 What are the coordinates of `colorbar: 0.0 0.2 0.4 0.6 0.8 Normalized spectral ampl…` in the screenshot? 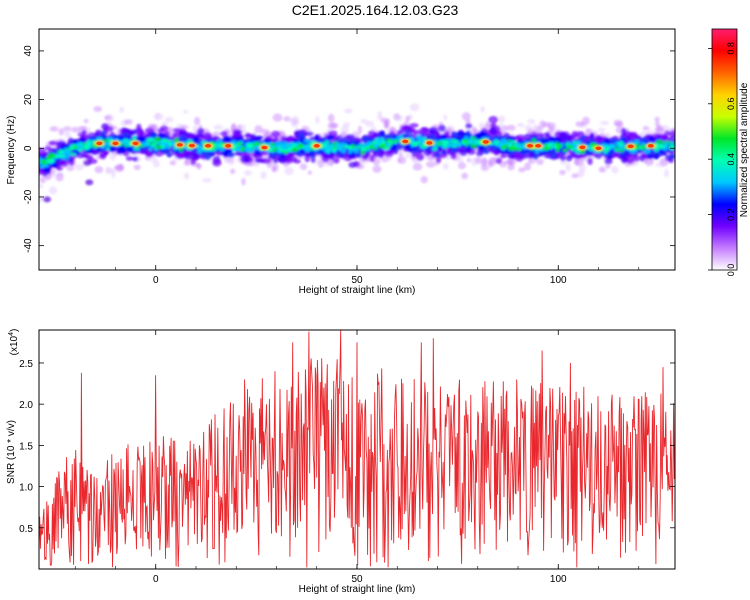 It's located at (729, 152).